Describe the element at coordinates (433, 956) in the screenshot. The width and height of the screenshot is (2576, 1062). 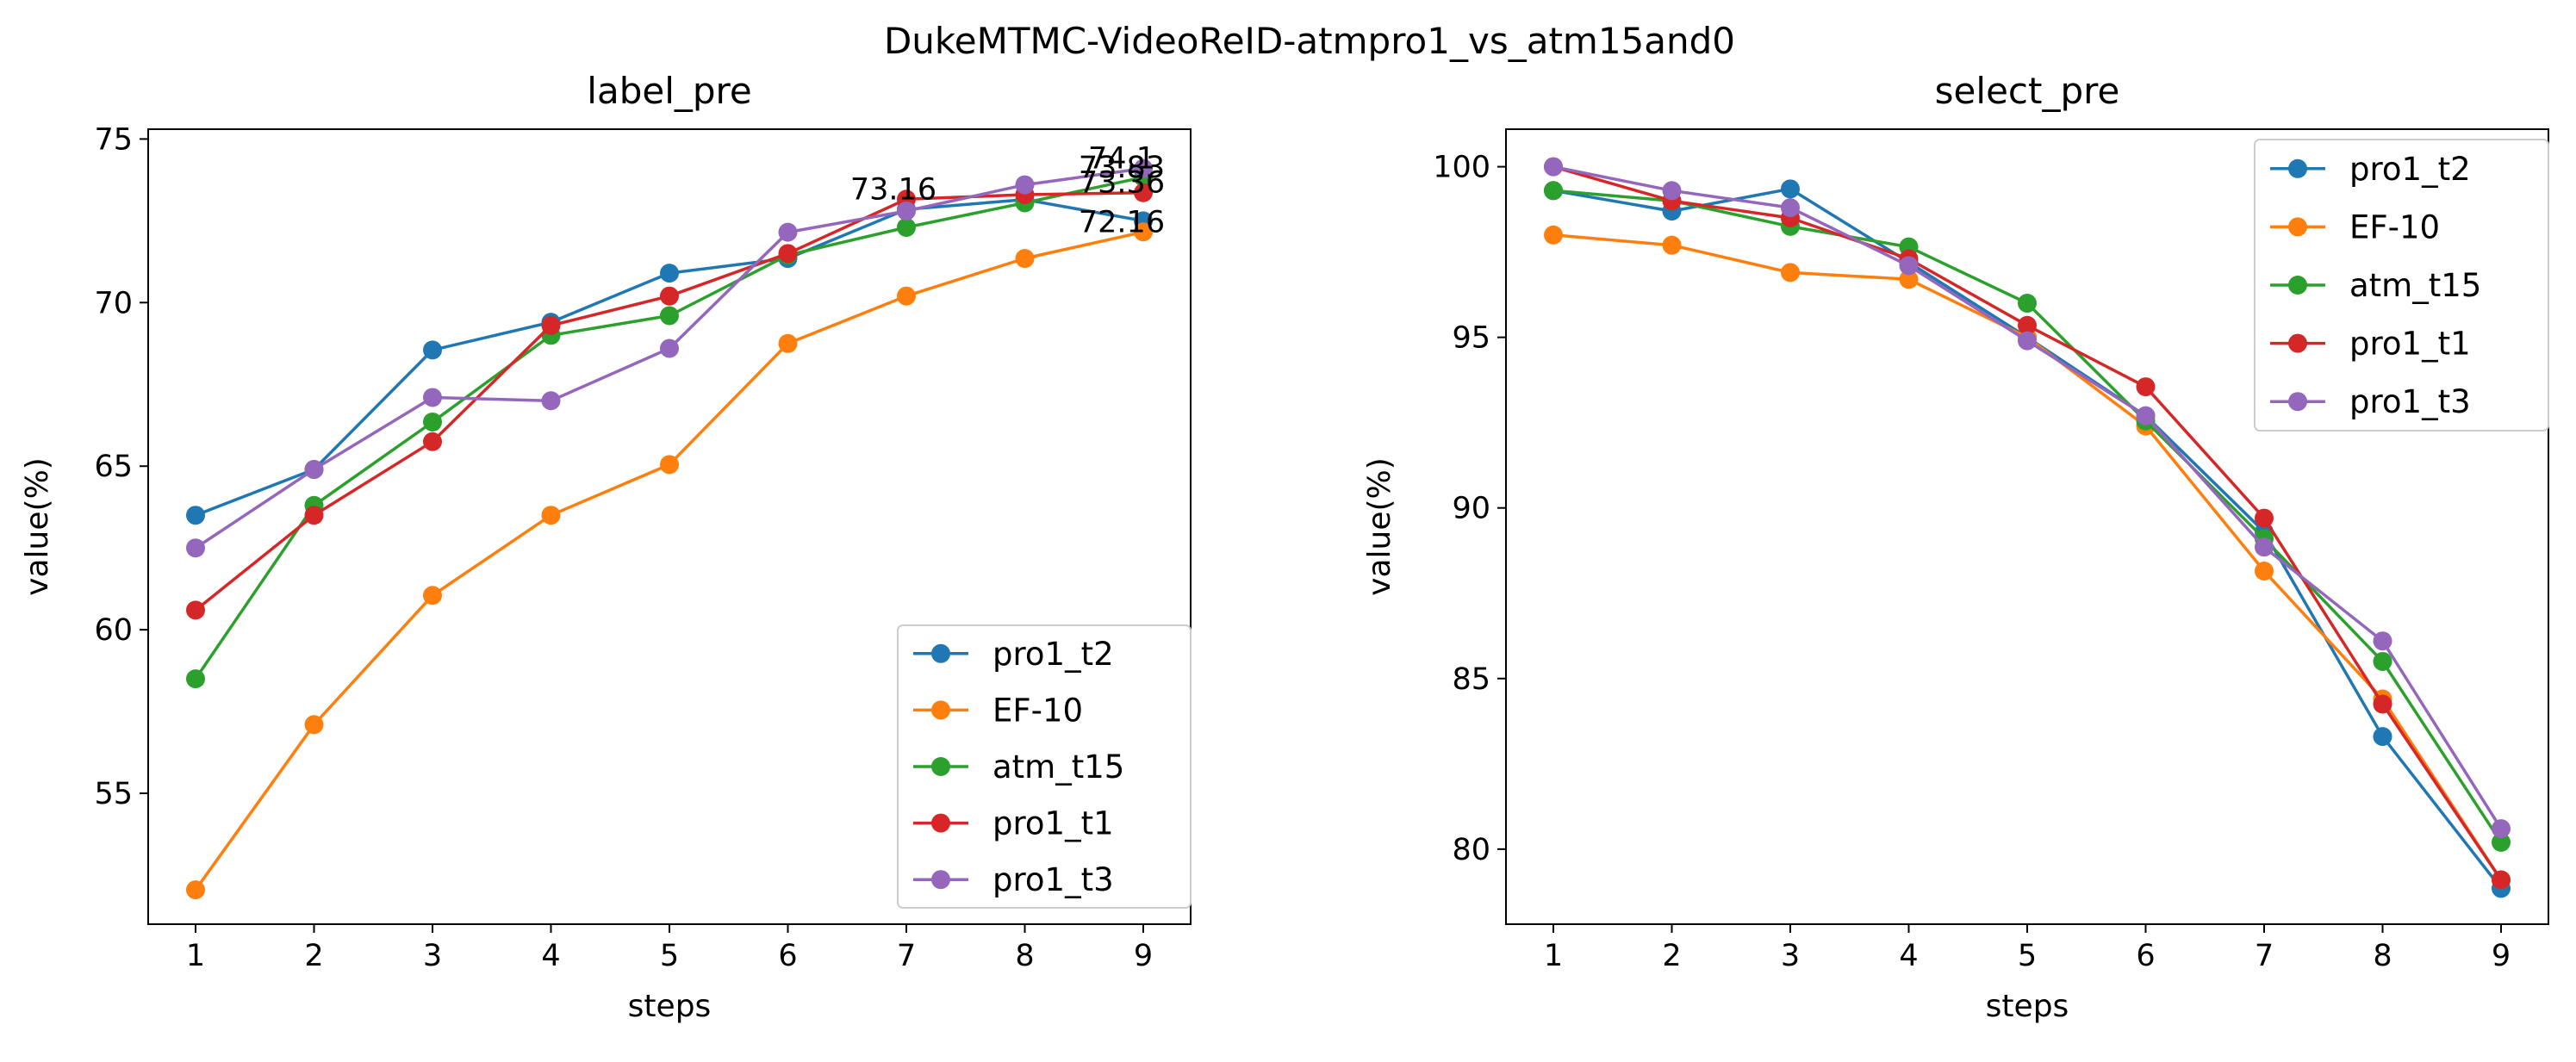
I see `x-tick-label: 3` at that location.